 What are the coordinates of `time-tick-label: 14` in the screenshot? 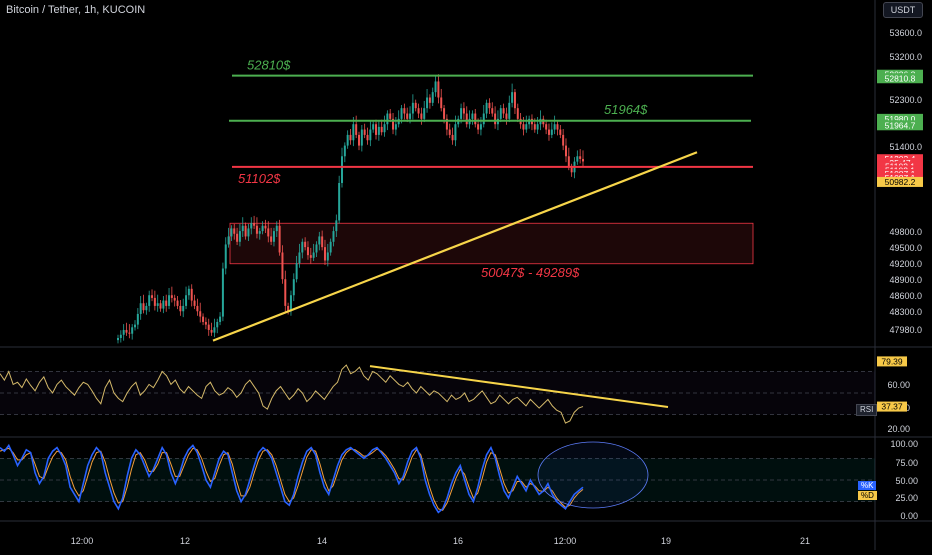 It's located at (322, 541).